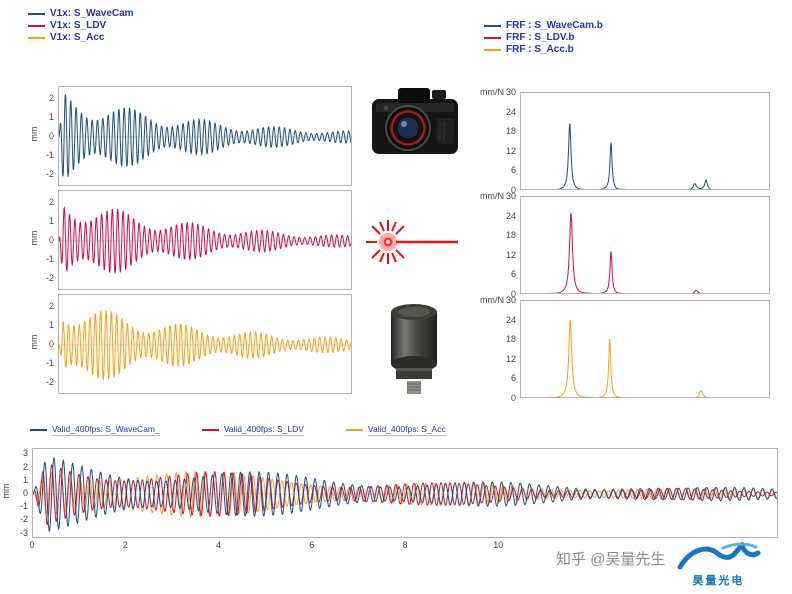  Describe the element at coordinates (32, 545) in the screenshot. I see `x-tick-label: 0` at that location.